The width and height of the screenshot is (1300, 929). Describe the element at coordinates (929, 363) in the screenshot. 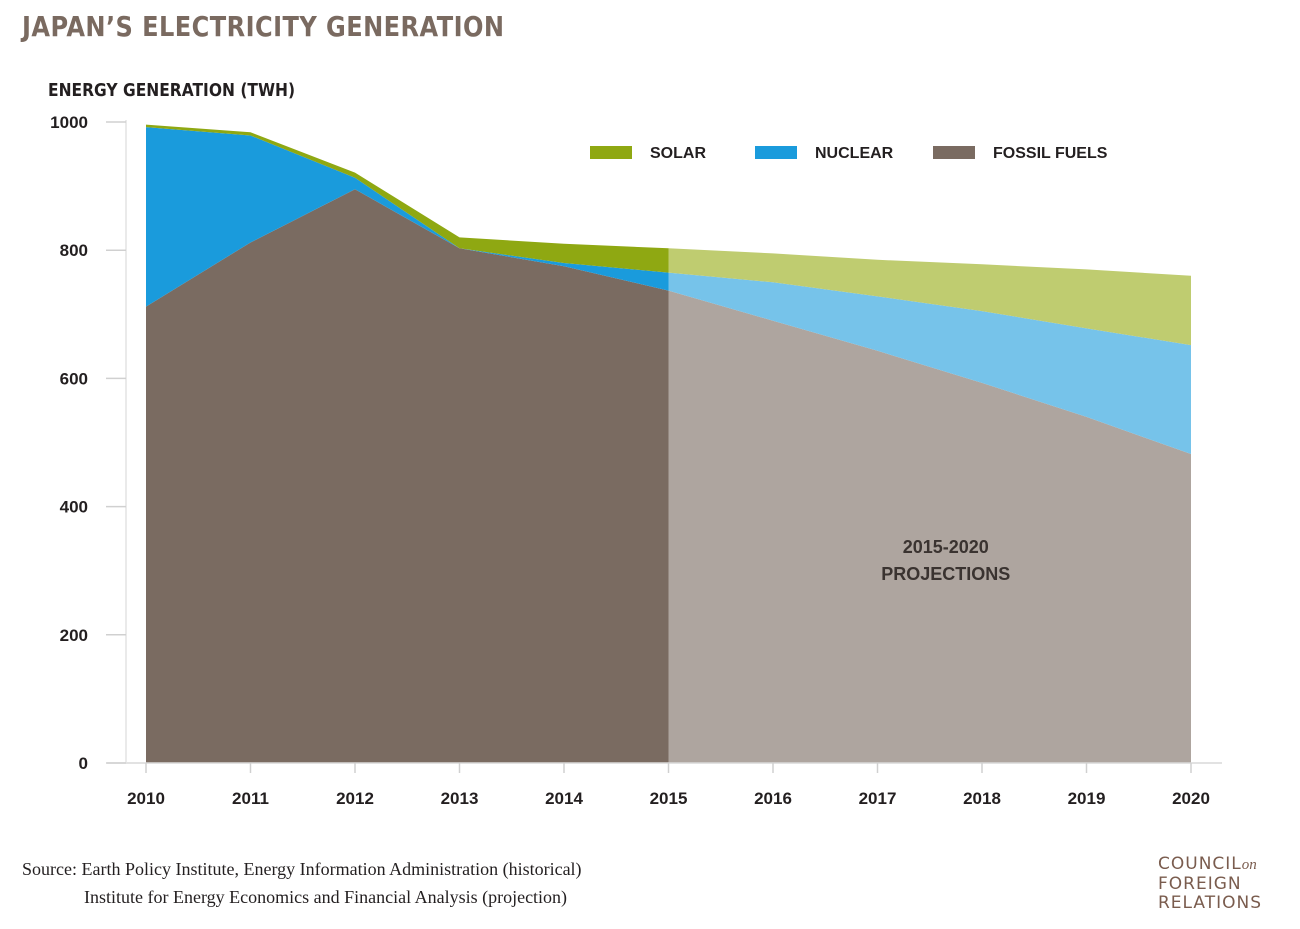

I see `area-nuclear-projection` at that location.